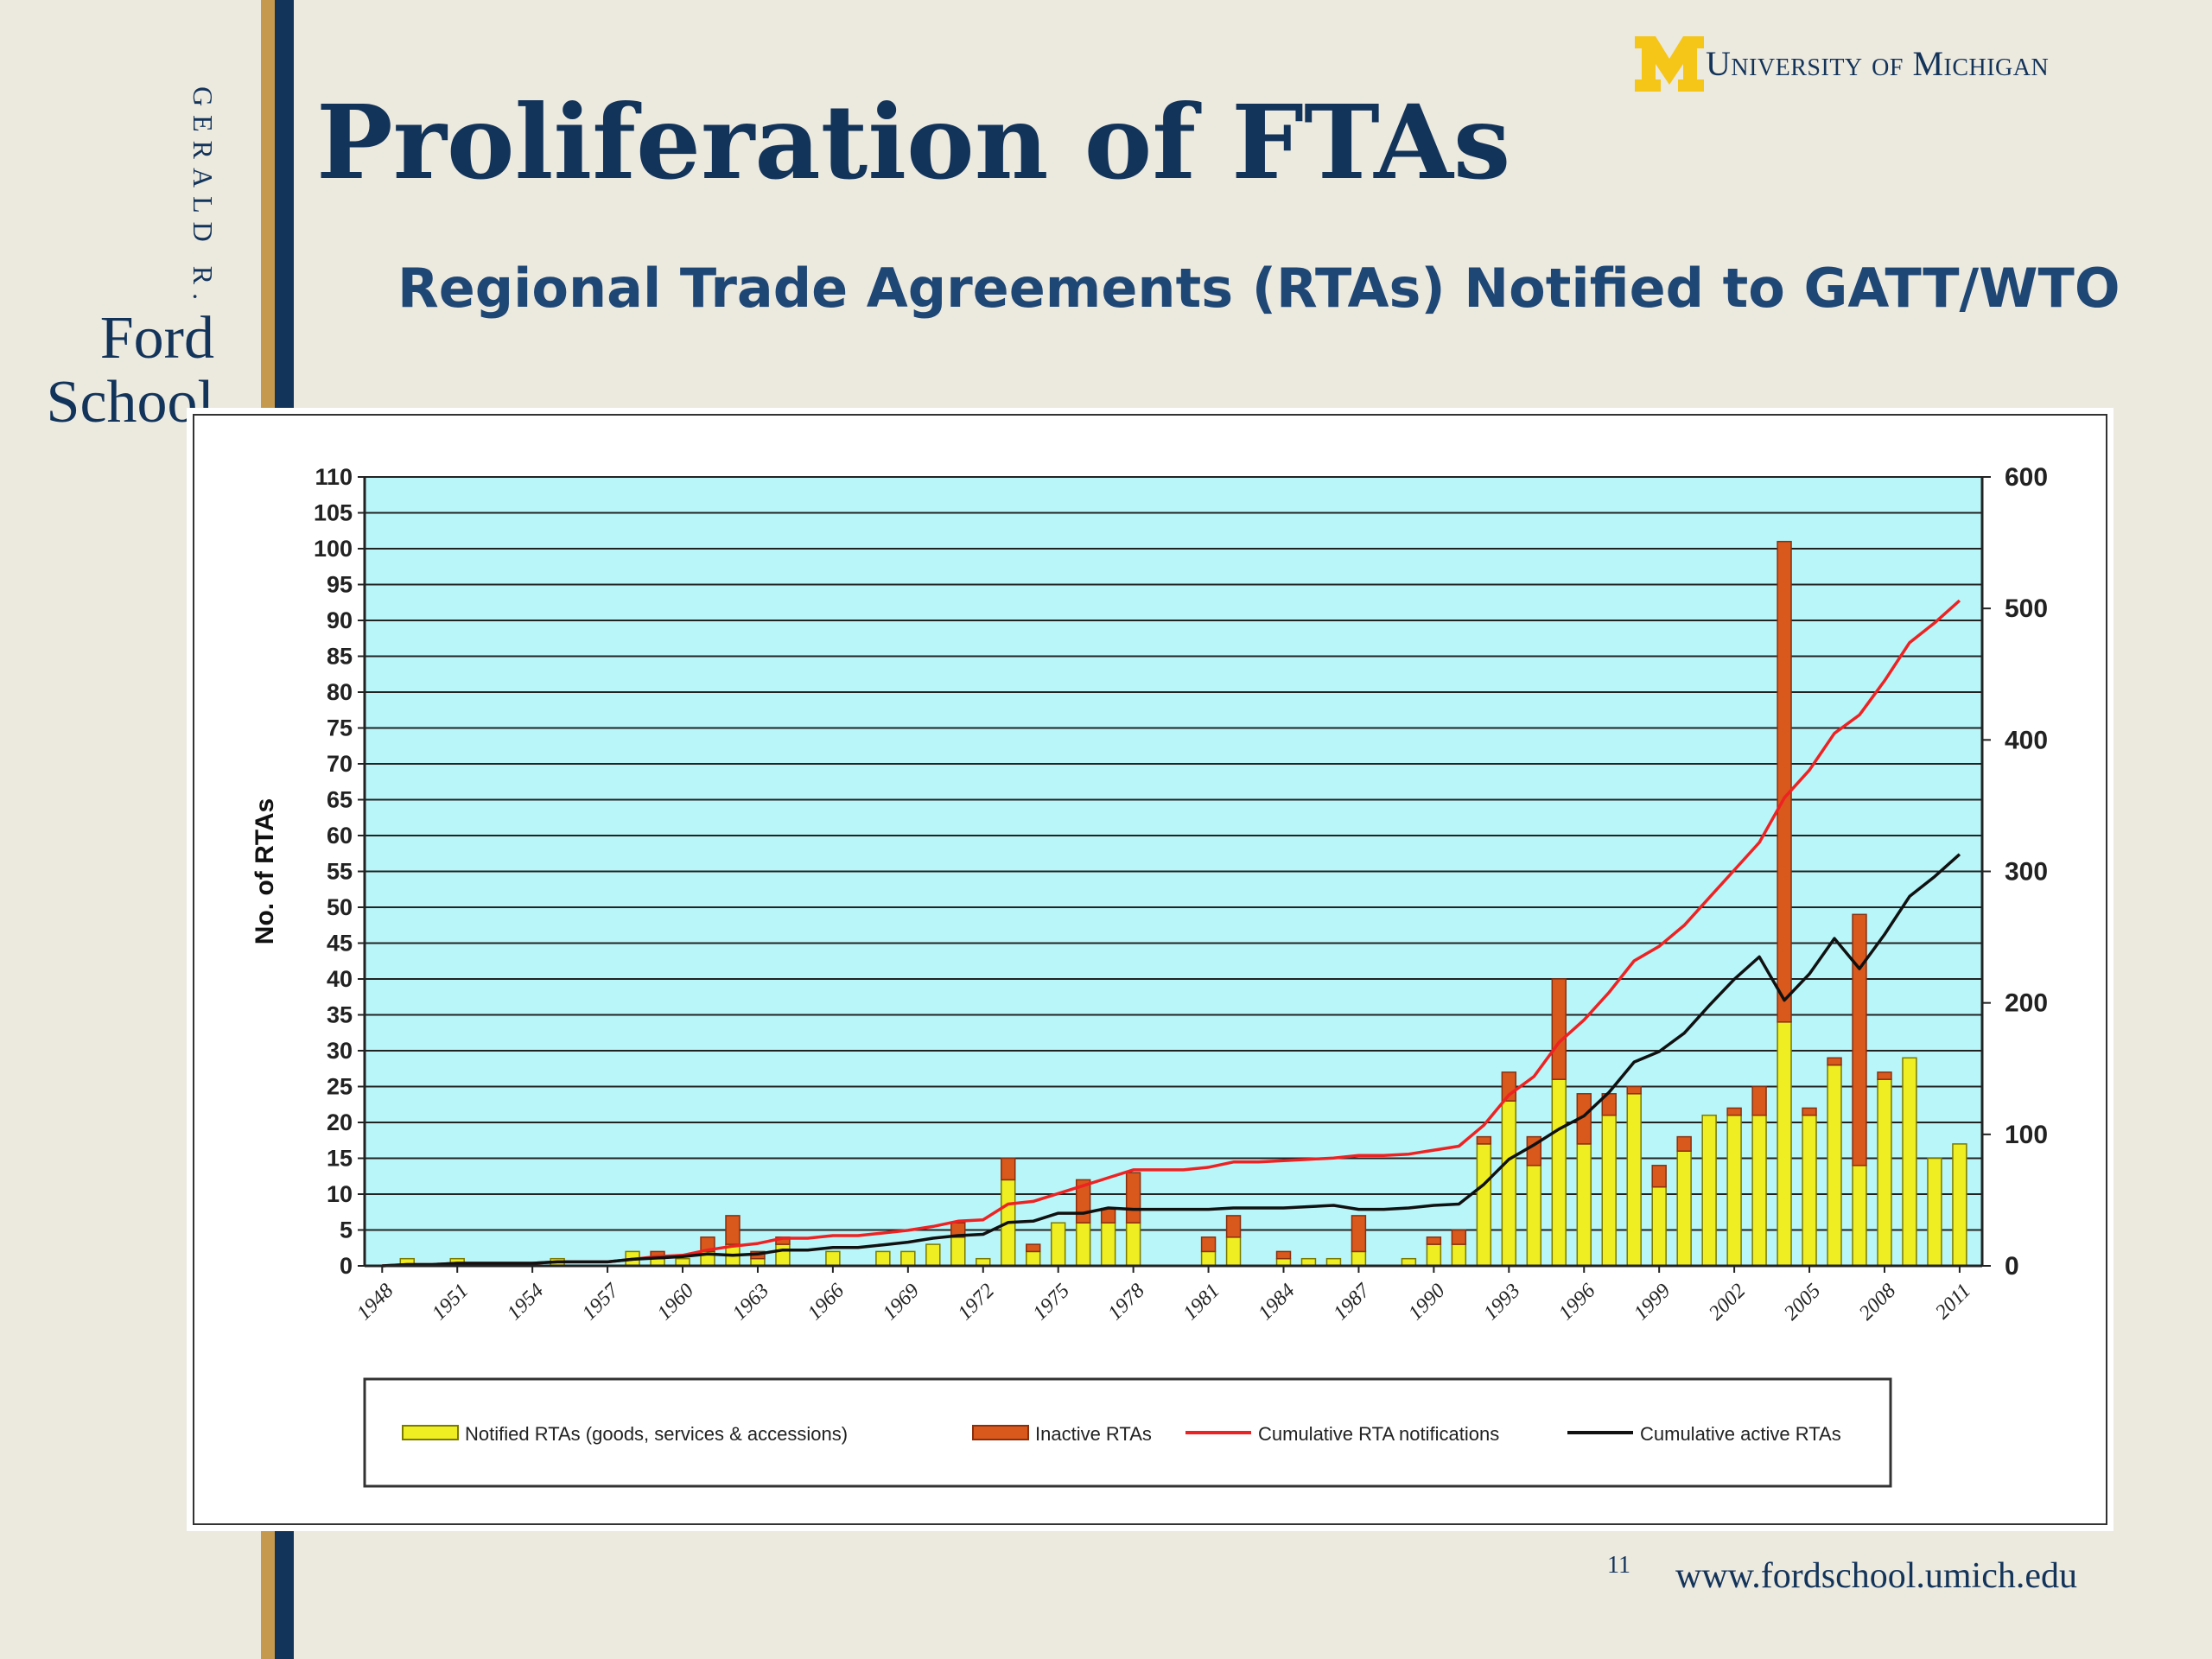  Describe the element at coordinates (1378, 1434) in the screenshot. I see `legend-label: Cumulative RTA notifications` at that location.